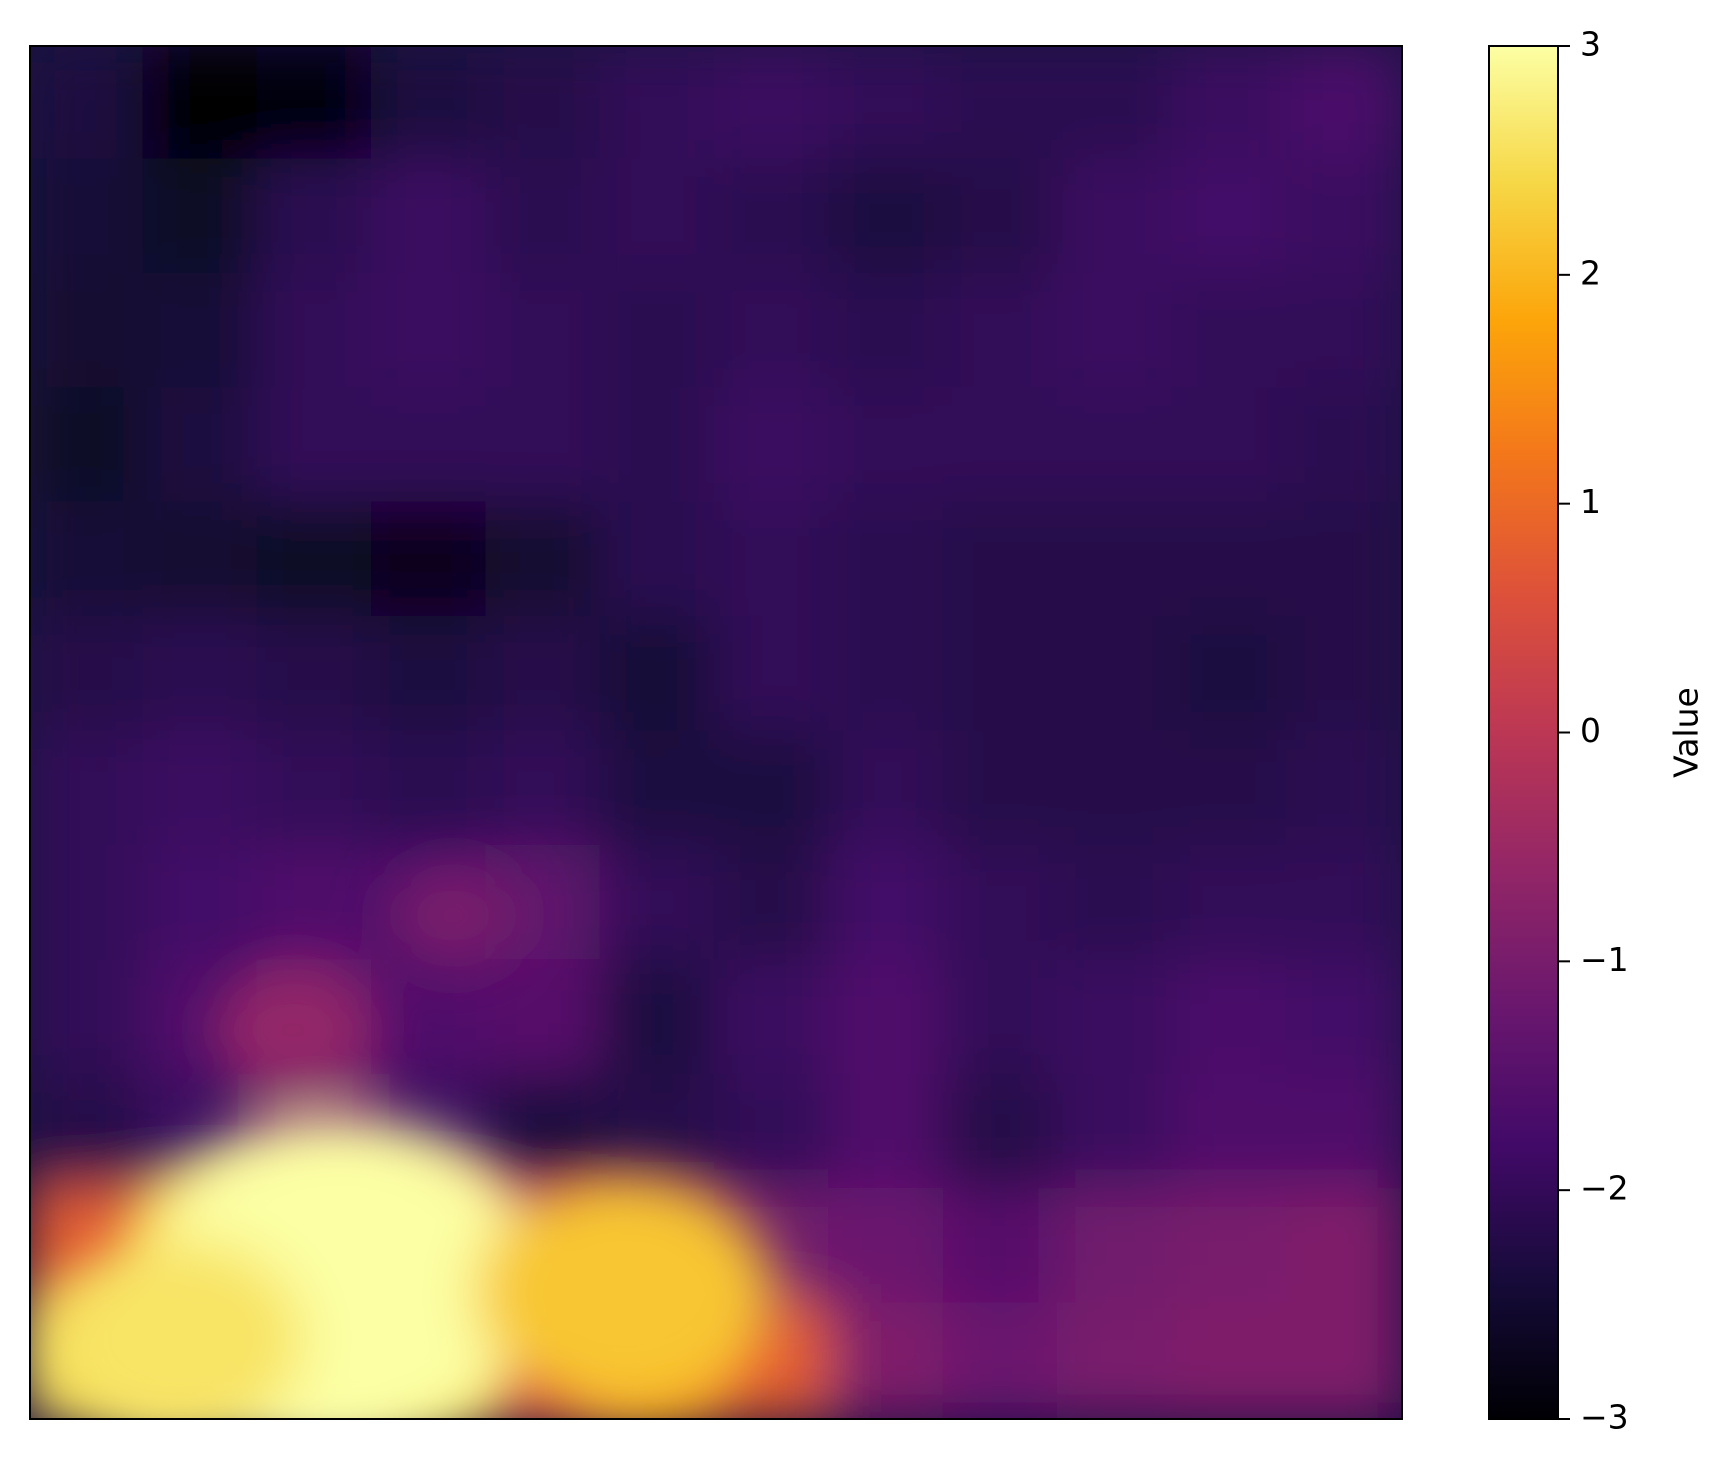  What do you see at coordinates (1604, 959) in the screenshot?
I see `colorbar-tick-label: −1` at bounding box center [1604, 959].